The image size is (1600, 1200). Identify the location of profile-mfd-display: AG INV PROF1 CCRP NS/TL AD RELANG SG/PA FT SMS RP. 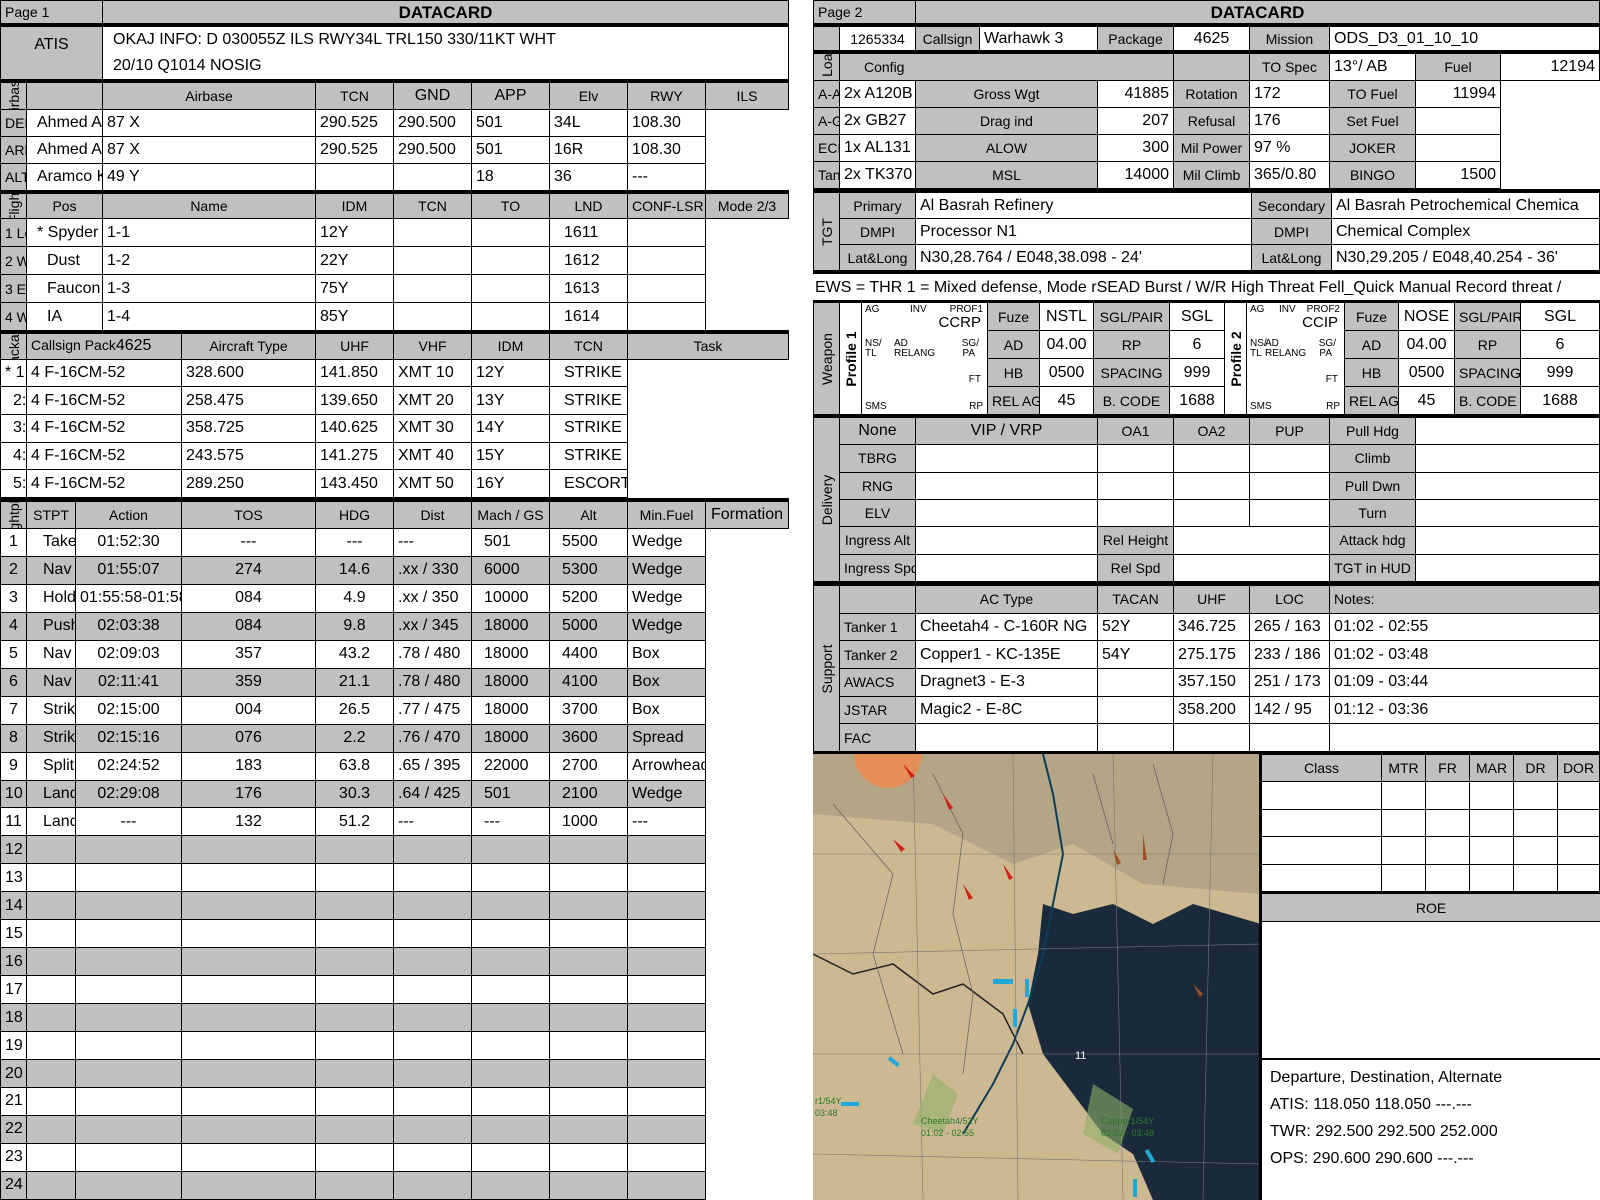
(924, 358).